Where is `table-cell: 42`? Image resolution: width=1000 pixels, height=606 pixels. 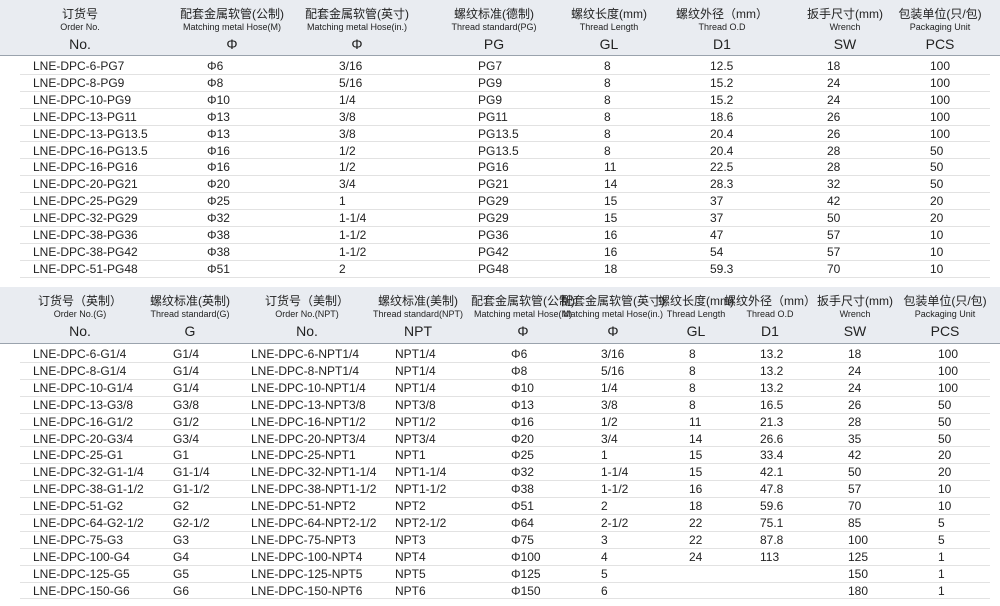
table-cell: 42 is located at coordinates (855, 455).